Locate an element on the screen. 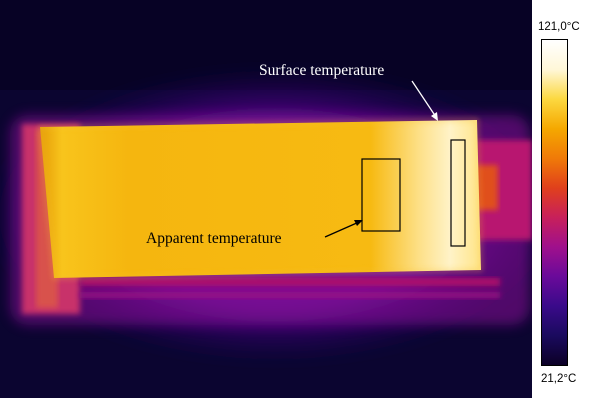 The image size is (600, 398). surface-arrow is located at coordinates (424, 100).